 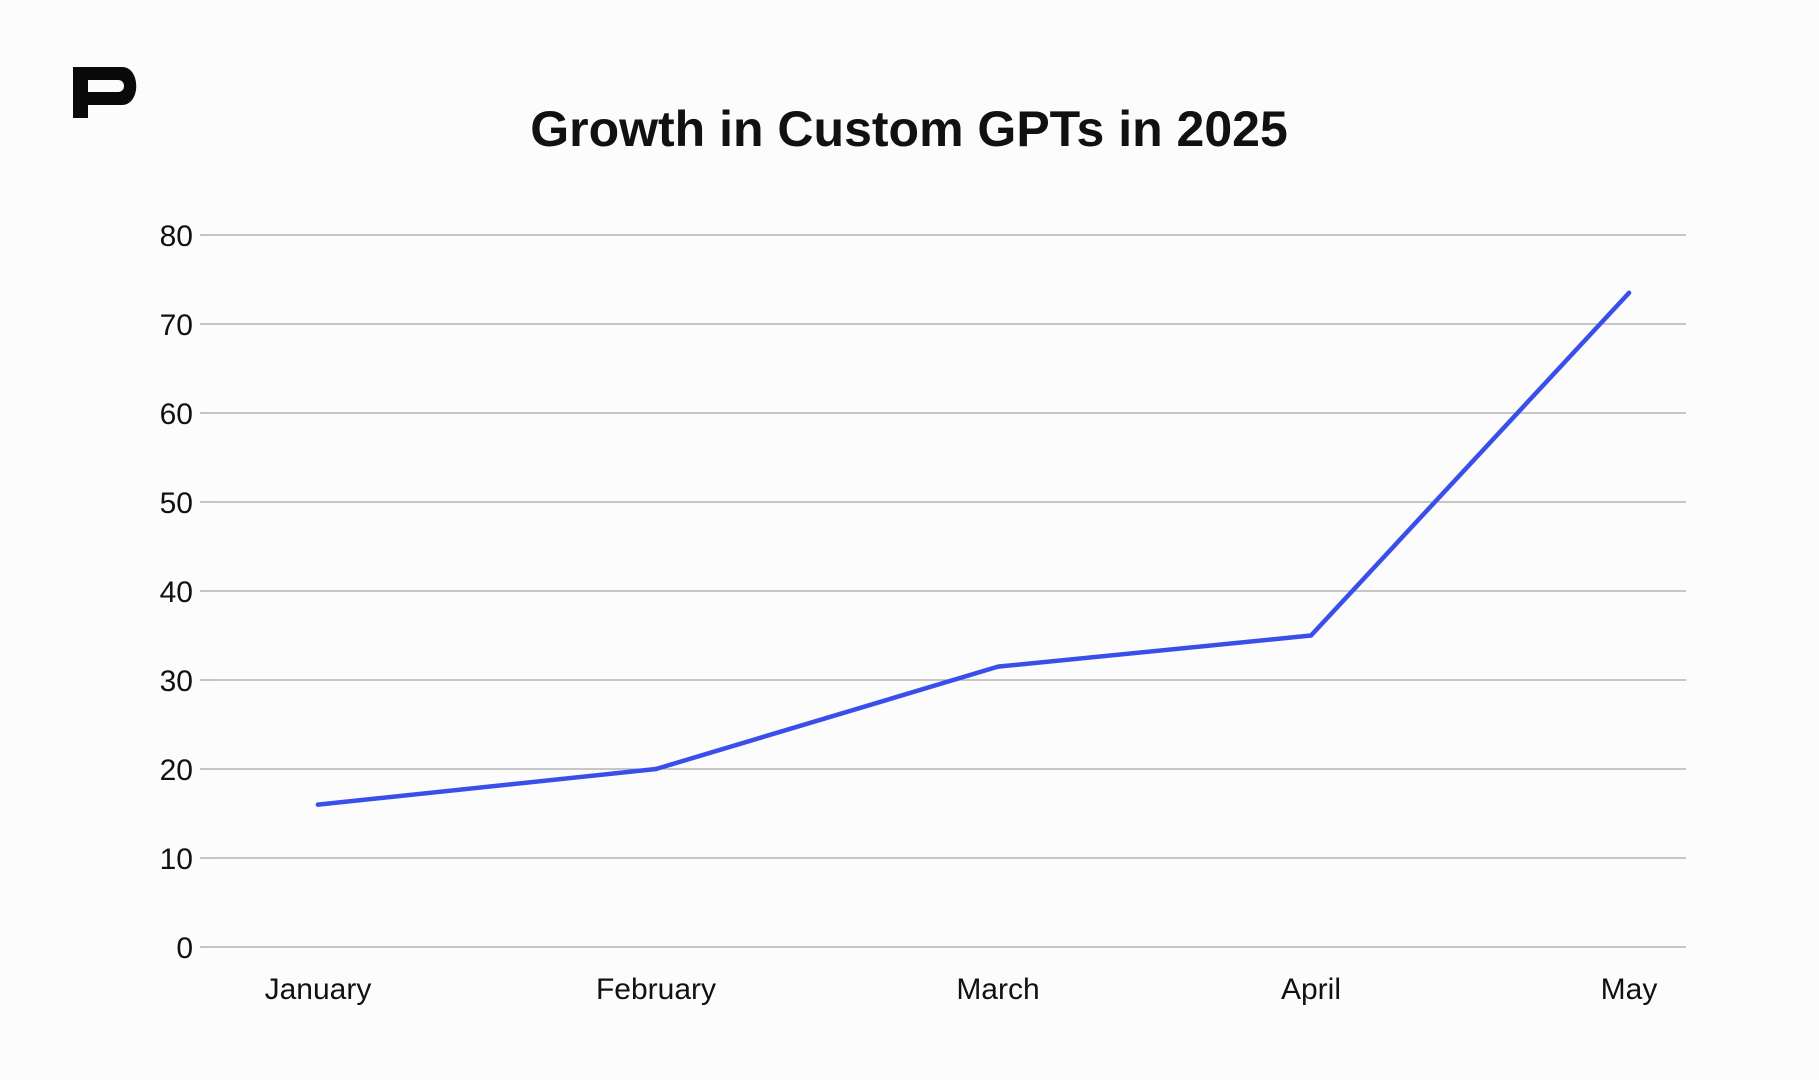 What do you see at coordinates (176, 414) in the screenshot?
I see `y-tick-label: 60` at bounding box center [176, 414].